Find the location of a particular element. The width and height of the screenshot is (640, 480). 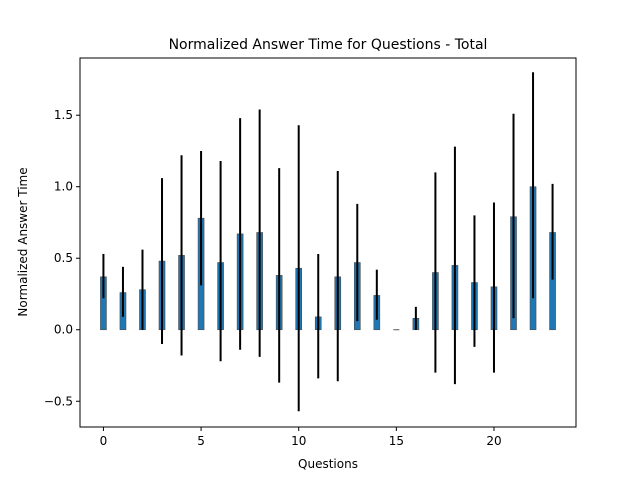

x-tick-label: 5 is located at coordinates (201, 441).